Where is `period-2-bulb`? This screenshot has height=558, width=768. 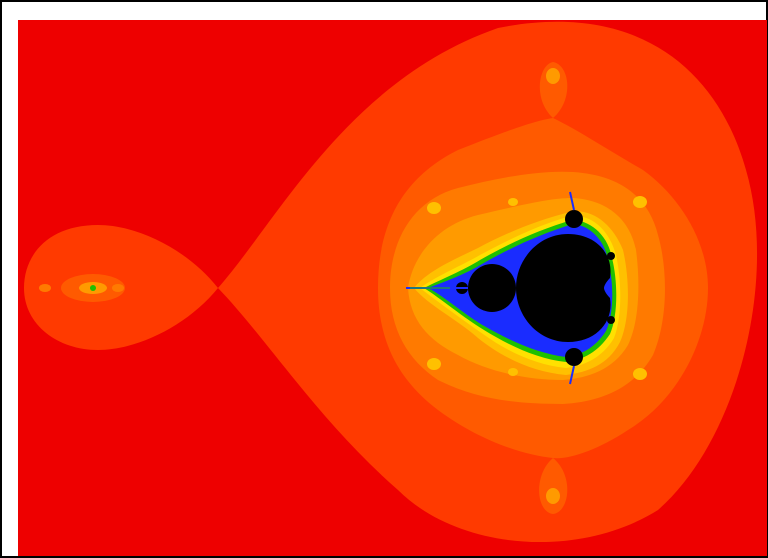 period-2-bulb is located at coordinates (492, 288).